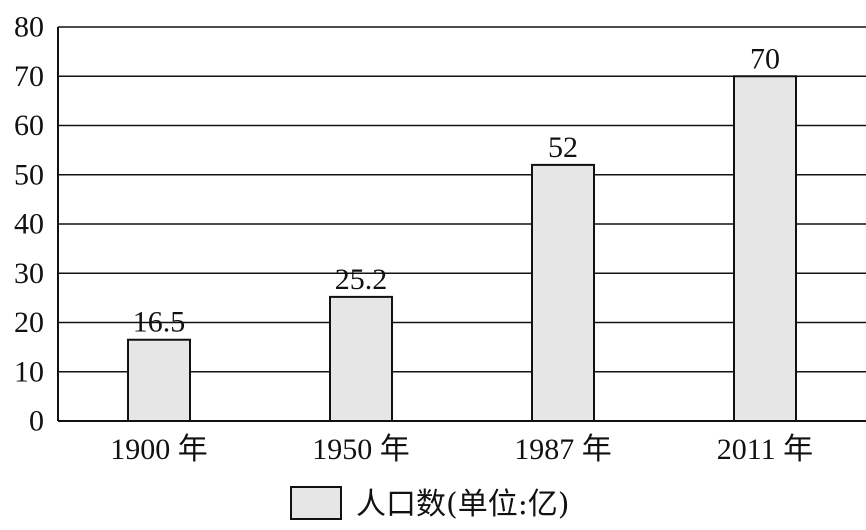  I want to click on x-tick-label: 1950 年, so click(361, 449).